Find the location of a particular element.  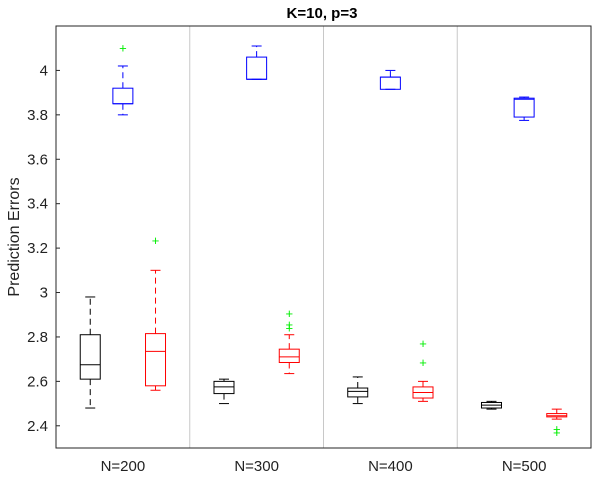

y-tick-label: 2.8 is located at coordinates (37, 337).